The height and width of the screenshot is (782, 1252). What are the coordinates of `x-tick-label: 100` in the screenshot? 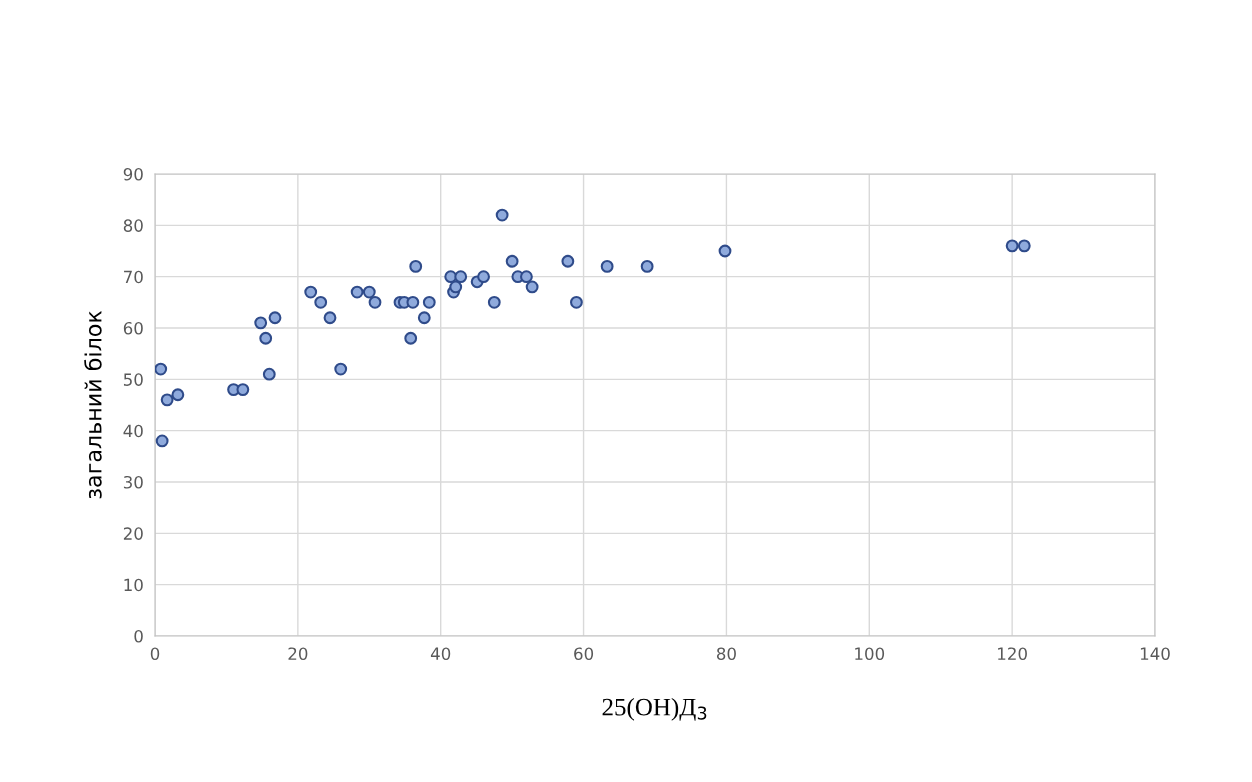 It's located at (870, 654).